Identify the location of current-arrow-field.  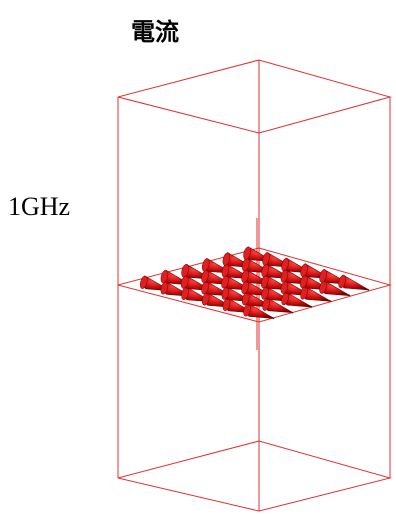
(254, 283).